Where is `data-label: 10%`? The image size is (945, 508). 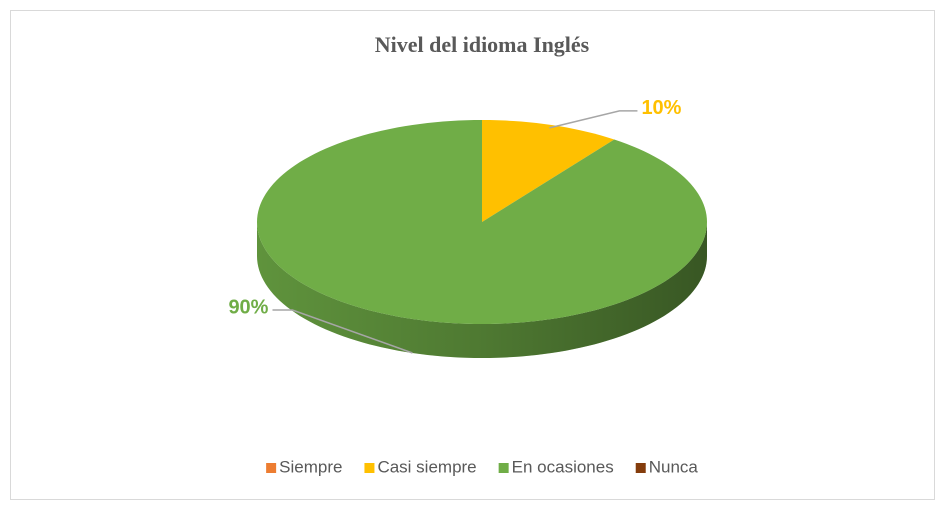
data-label: 10% is located at coordinates (661, 108).